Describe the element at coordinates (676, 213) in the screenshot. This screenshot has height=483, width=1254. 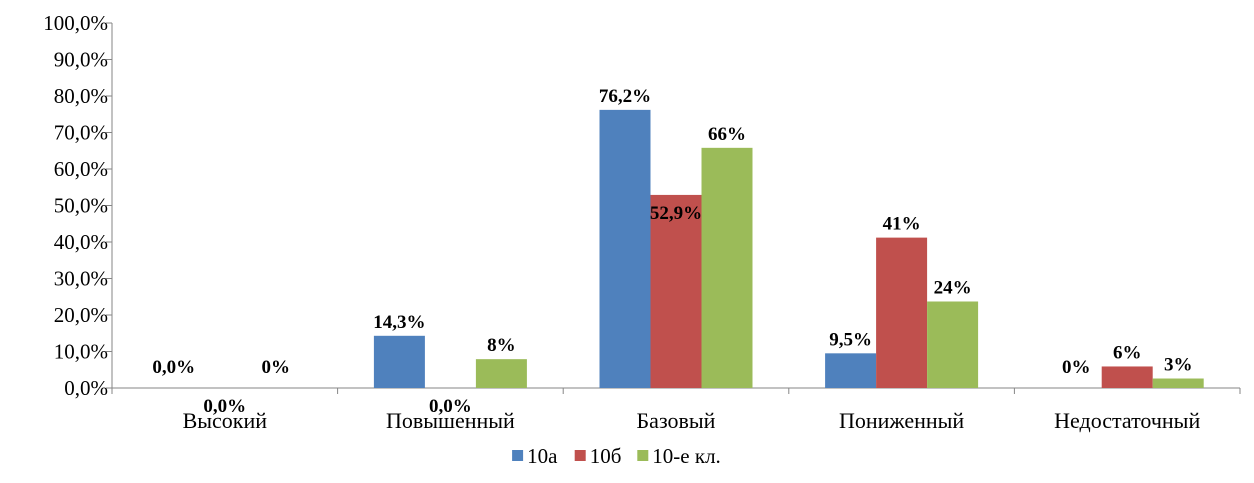
I see `data-label: 52,9%` at that location.